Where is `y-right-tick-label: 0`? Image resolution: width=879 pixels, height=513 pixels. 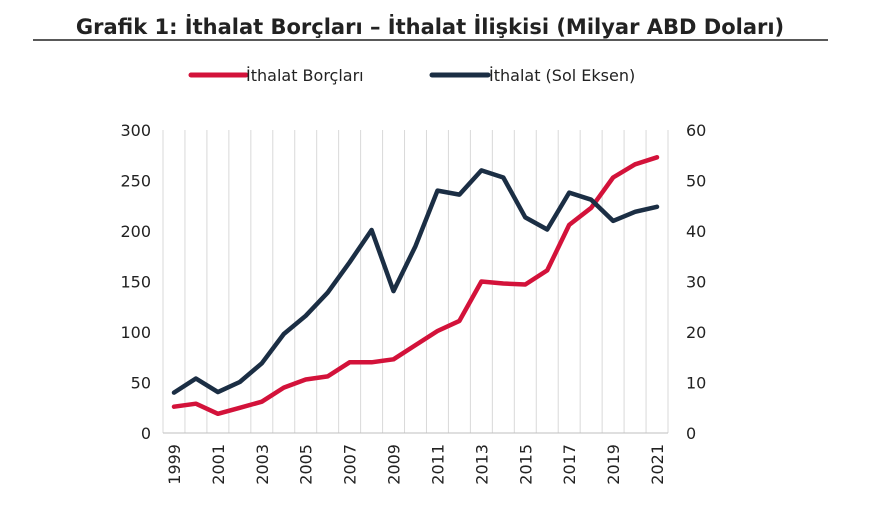 y-right-tick-label: 0 is located at coordinates (691, 433).